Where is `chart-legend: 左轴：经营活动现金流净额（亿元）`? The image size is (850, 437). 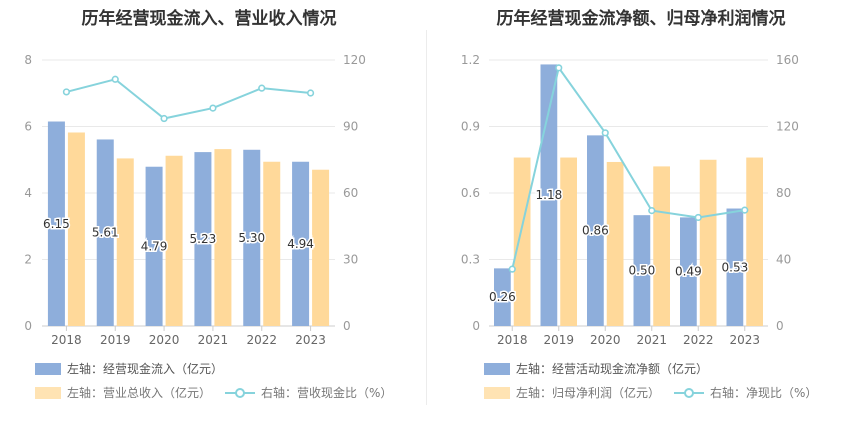 chart-legend: 左轴：经营活动现金流净额（亿元） is located at coordinates (603, 368).